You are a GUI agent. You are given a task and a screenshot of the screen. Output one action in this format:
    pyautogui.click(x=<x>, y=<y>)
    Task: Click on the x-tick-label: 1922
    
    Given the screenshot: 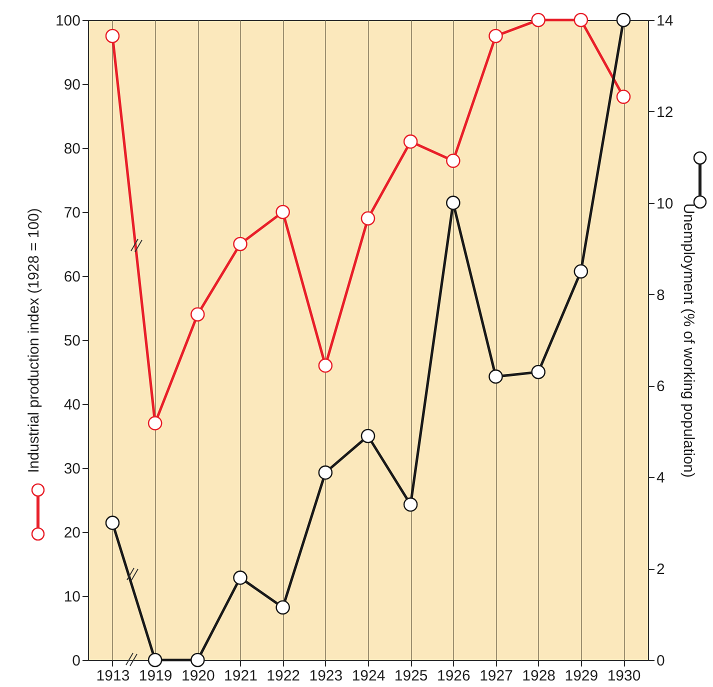 What is the action you would take?
    pyautogui.click(x=283, y=676)
    